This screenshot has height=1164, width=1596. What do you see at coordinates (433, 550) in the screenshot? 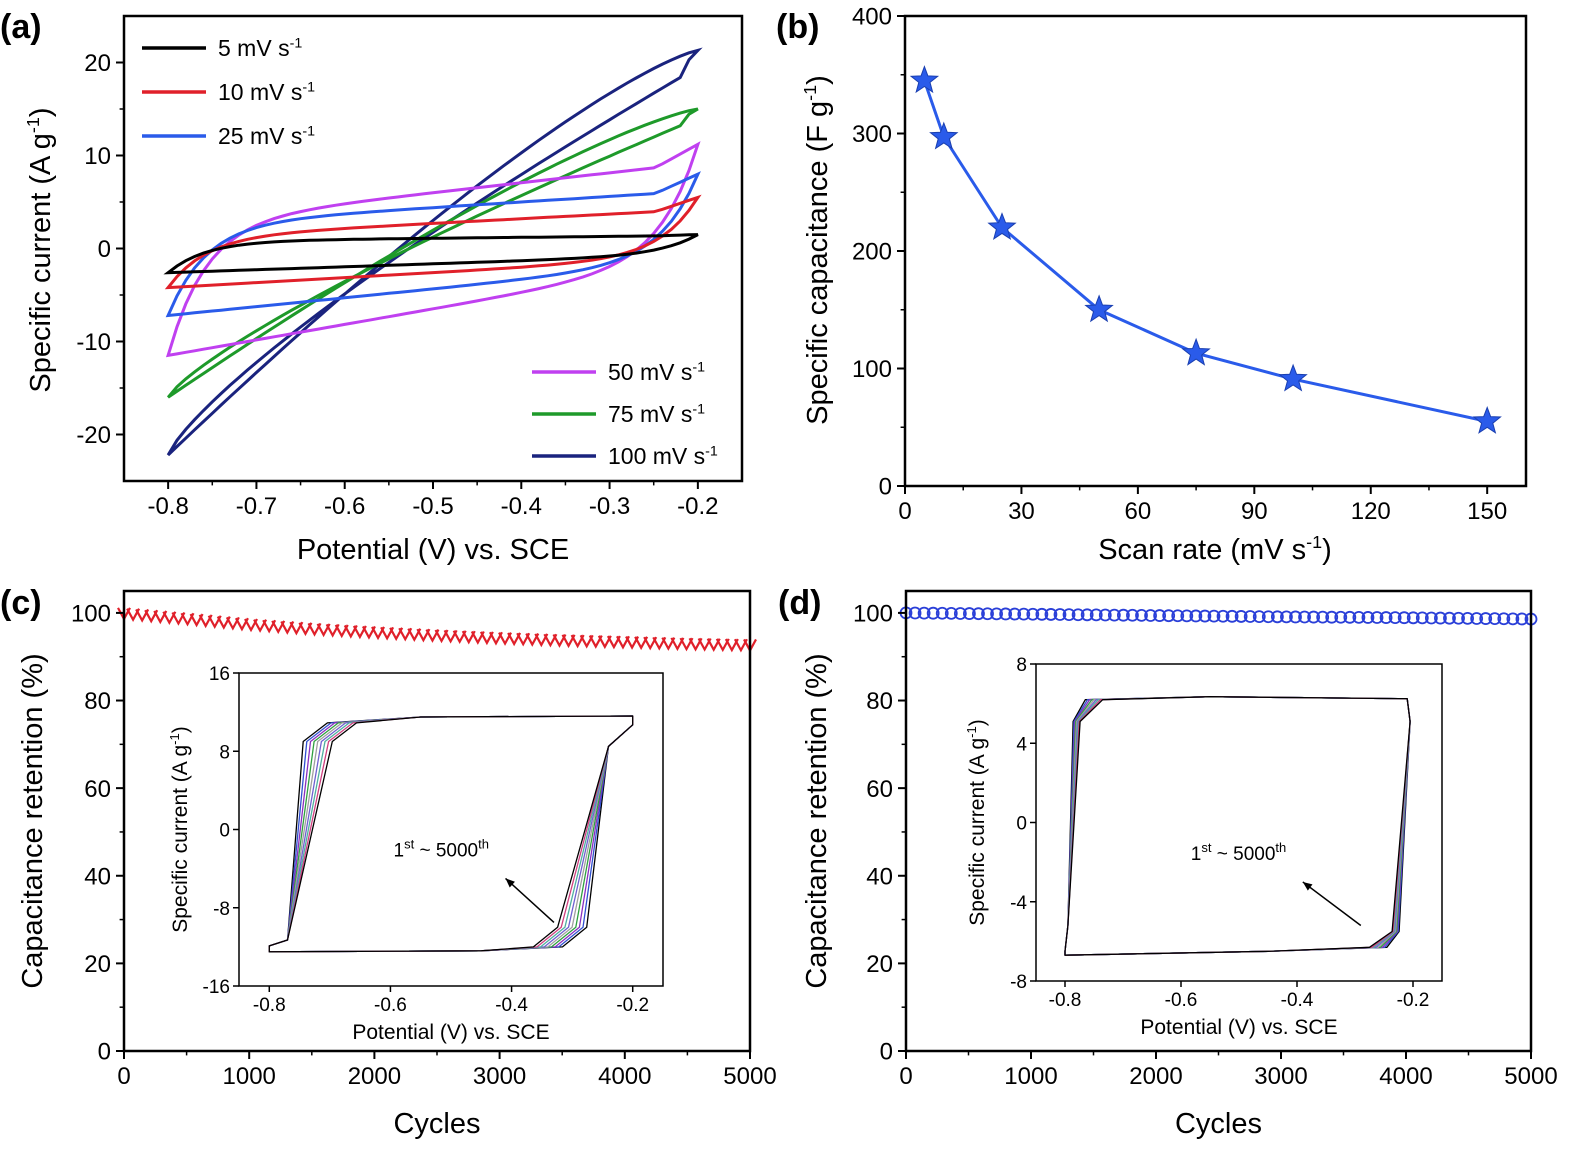
I see `x-axis-label: Potential (V) vs. SCE` at bounding box center [433, 550].